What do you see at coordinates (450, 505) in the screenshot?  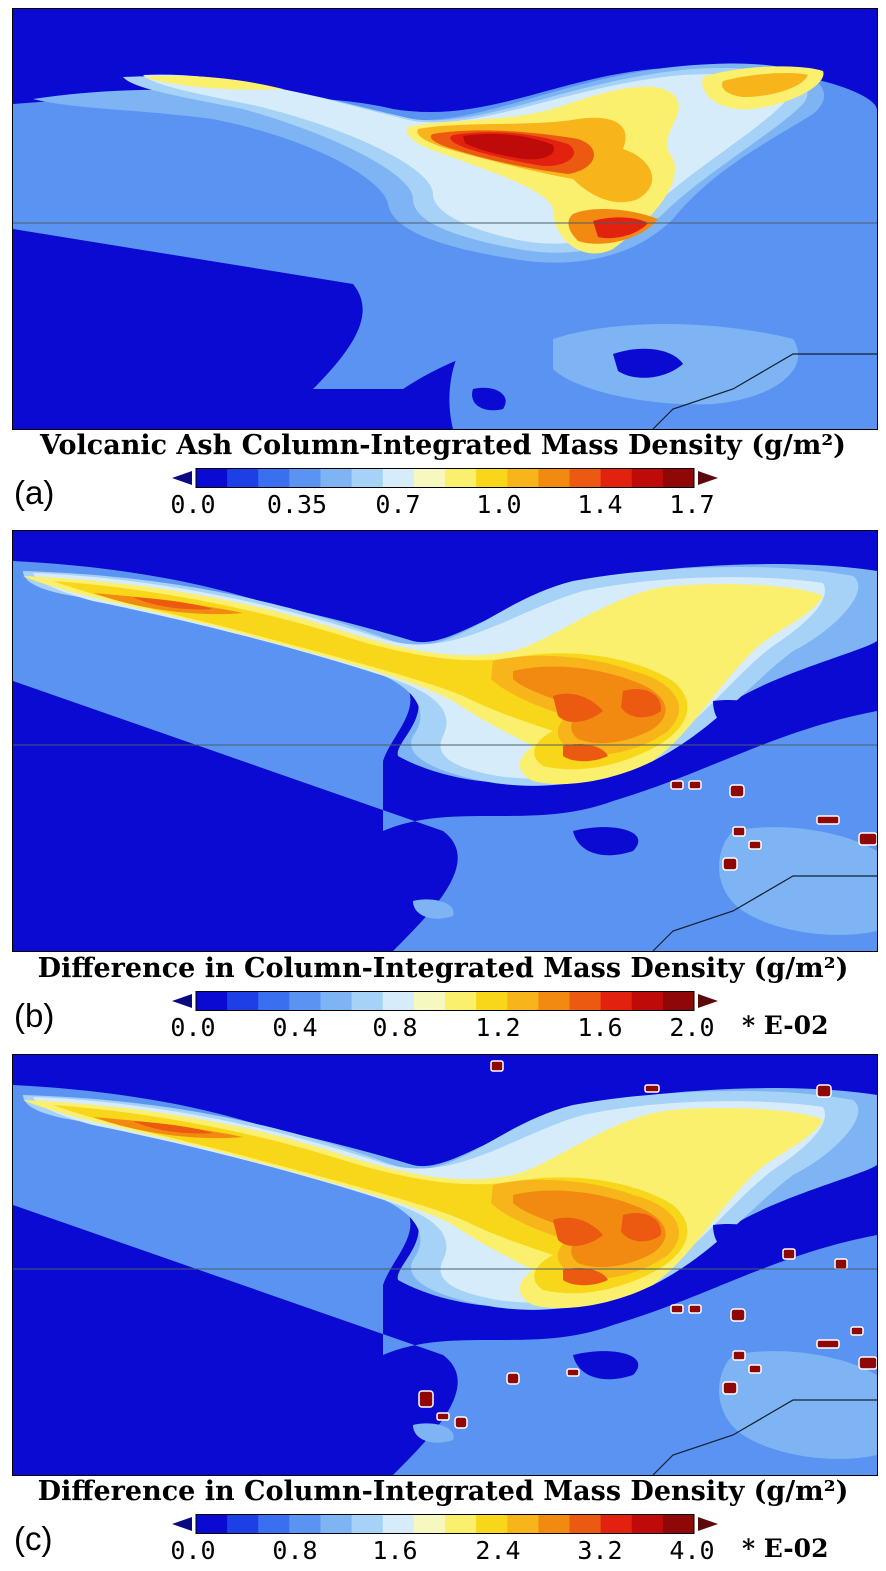 I see `colorbar-a-ticks: 0.0 0.35 0.7 1.0 1.4 1.7` at bounding box center [450, 505].